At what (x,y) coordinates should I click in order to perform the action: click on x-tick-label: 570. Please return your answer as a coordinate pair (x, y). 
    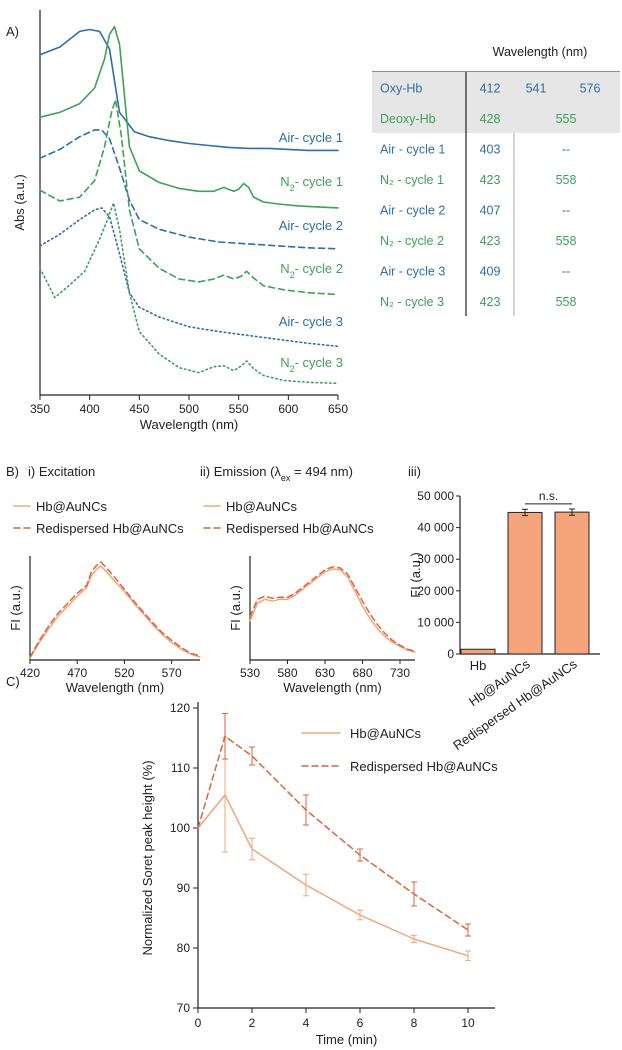
    Looking at the image, I should click on (172, 673).